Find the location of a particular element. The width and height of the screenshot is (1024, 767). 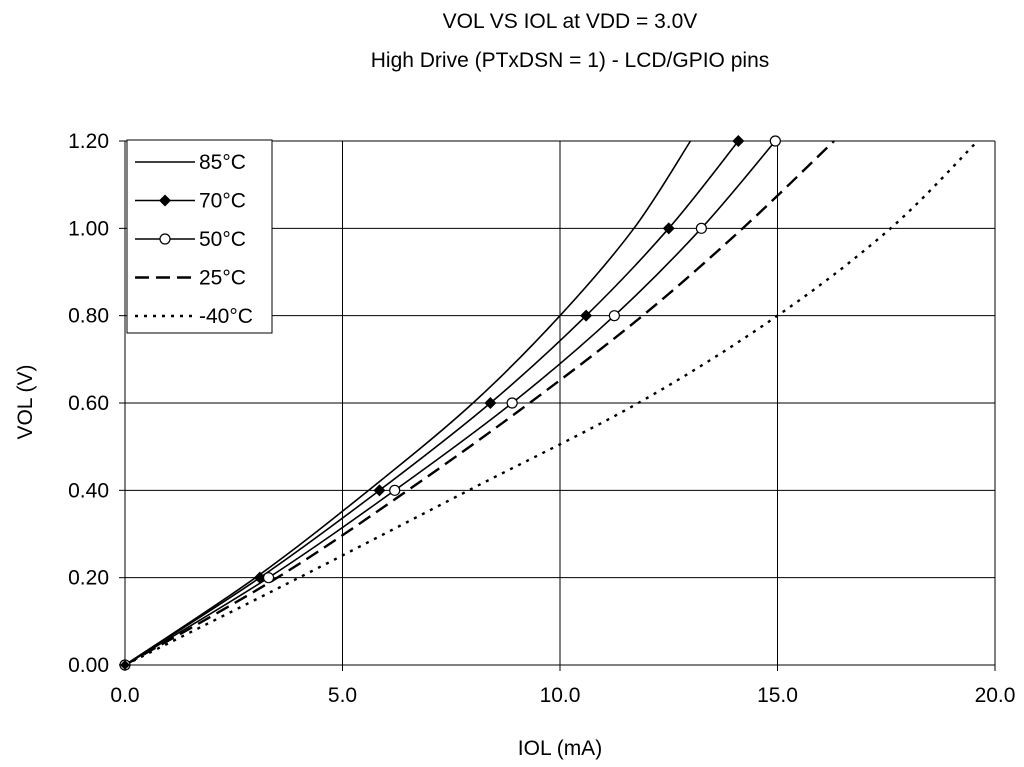

y-tick-label: 0.60 is located at coordinates (88, 403).